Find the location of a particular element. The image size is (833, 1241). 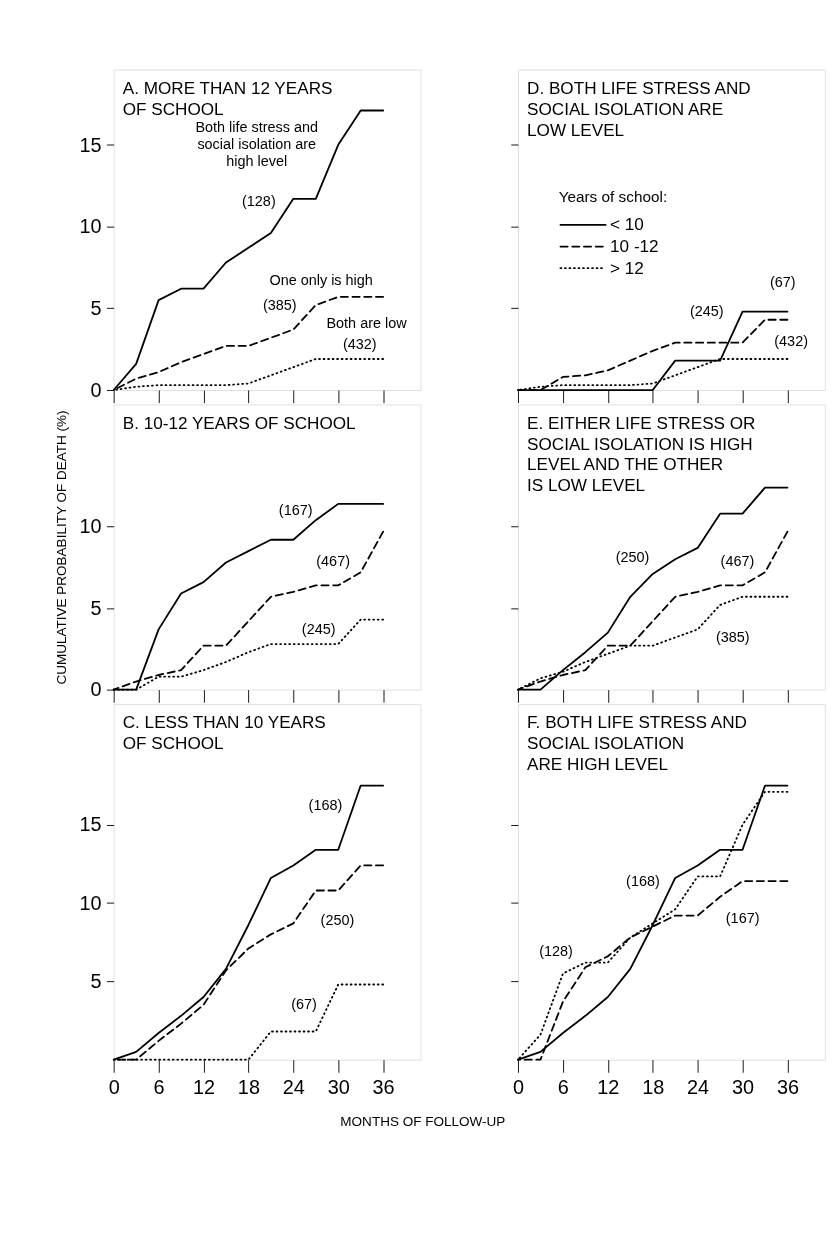

x-axis-title: MONTHS OF FOLLOW-UP is located at coordinates (423, 1122).